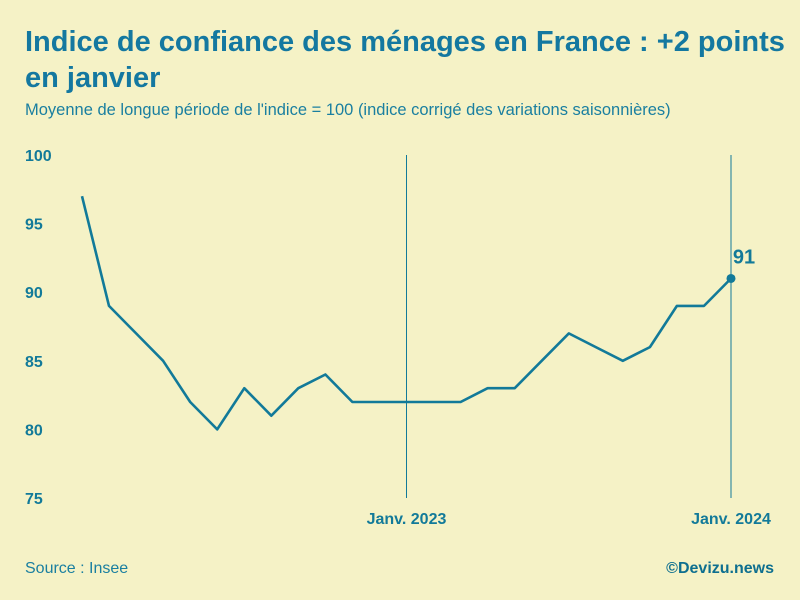  I want to click on x-tick-label: Janv. 2024, so click(731, 519).